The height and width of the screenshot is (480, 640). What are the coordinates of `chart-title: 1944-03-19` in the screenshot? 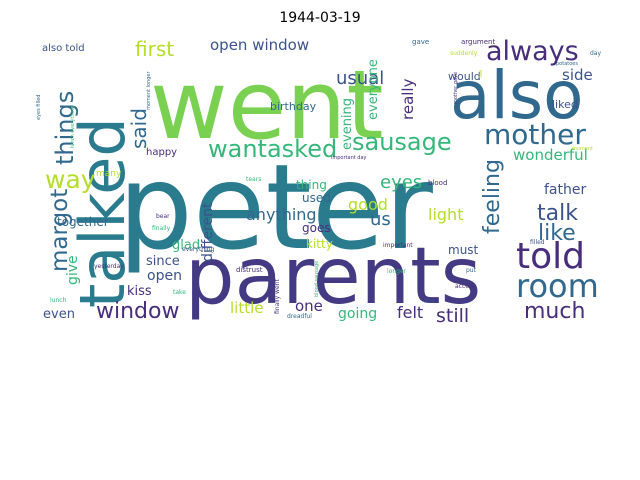 It's located at (320, 18).